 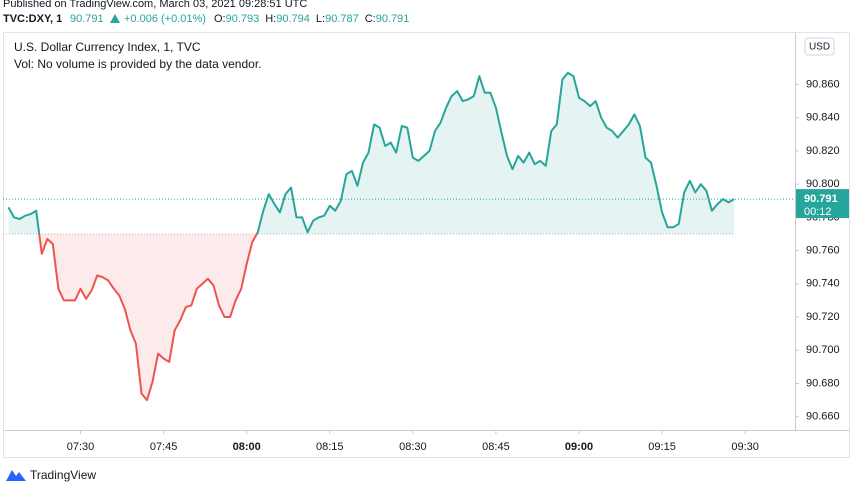 I want to click on ohlc-label: L:, so click(x=320, y=19).